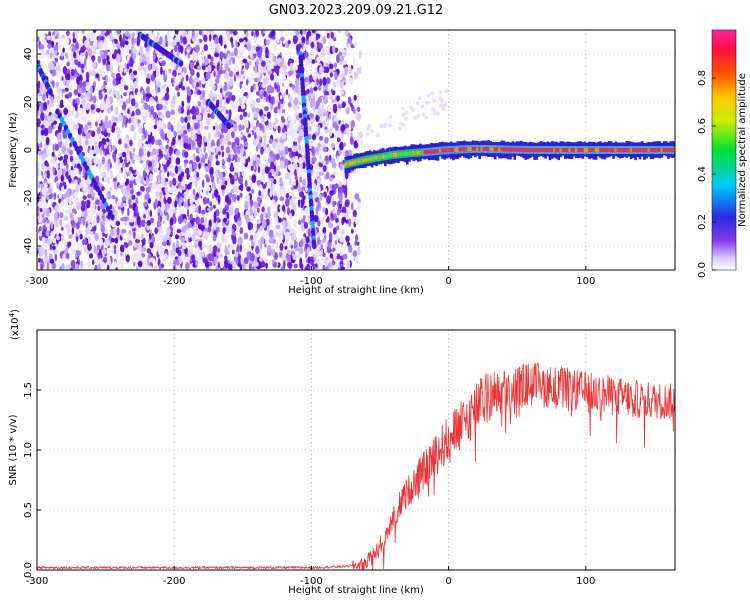  I want to click on colorbar-tick-label: 0.0, so click(702, 270).